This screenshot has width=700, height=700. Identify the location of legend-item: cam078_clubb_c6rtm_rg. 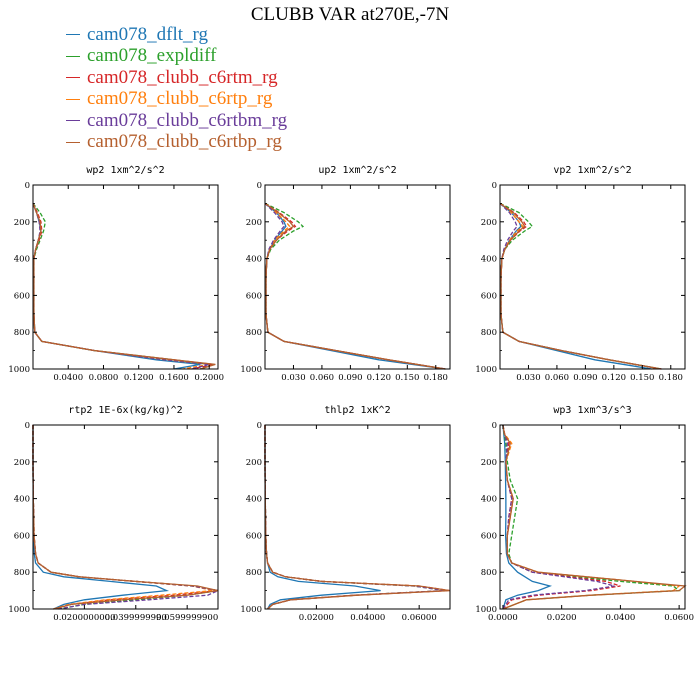
(176, 78).